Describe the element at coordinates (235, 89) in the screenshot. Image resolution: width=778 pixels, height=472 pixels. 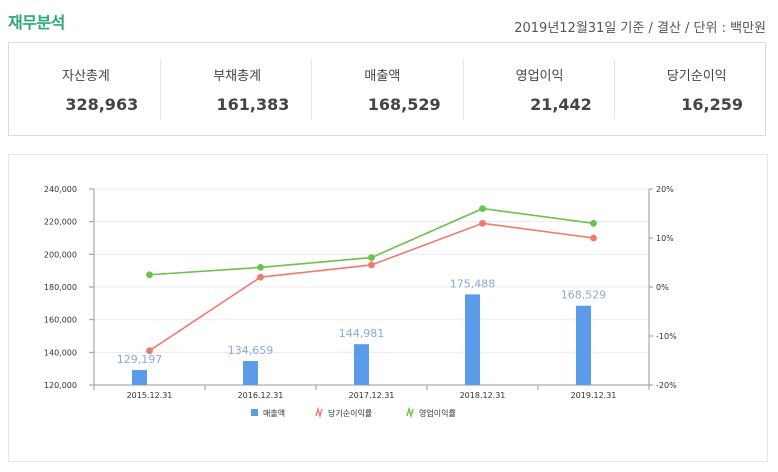
I see `metric-total-liabilities: 부채총계 161,383` at that location.